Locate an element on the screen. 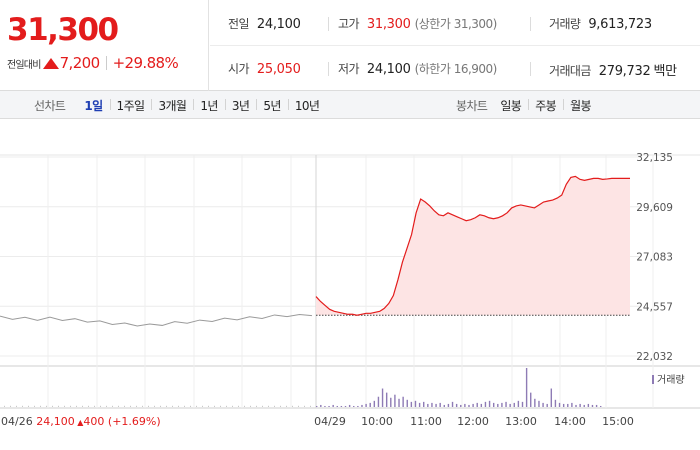 This screenshot has width=700, height=450. chart-tab-bar: 선차트 1일 1주일 3개월 1년 3년 5년 10년 봉차트 일봉 주봉 월봉 is located at coordinates (350, 105).